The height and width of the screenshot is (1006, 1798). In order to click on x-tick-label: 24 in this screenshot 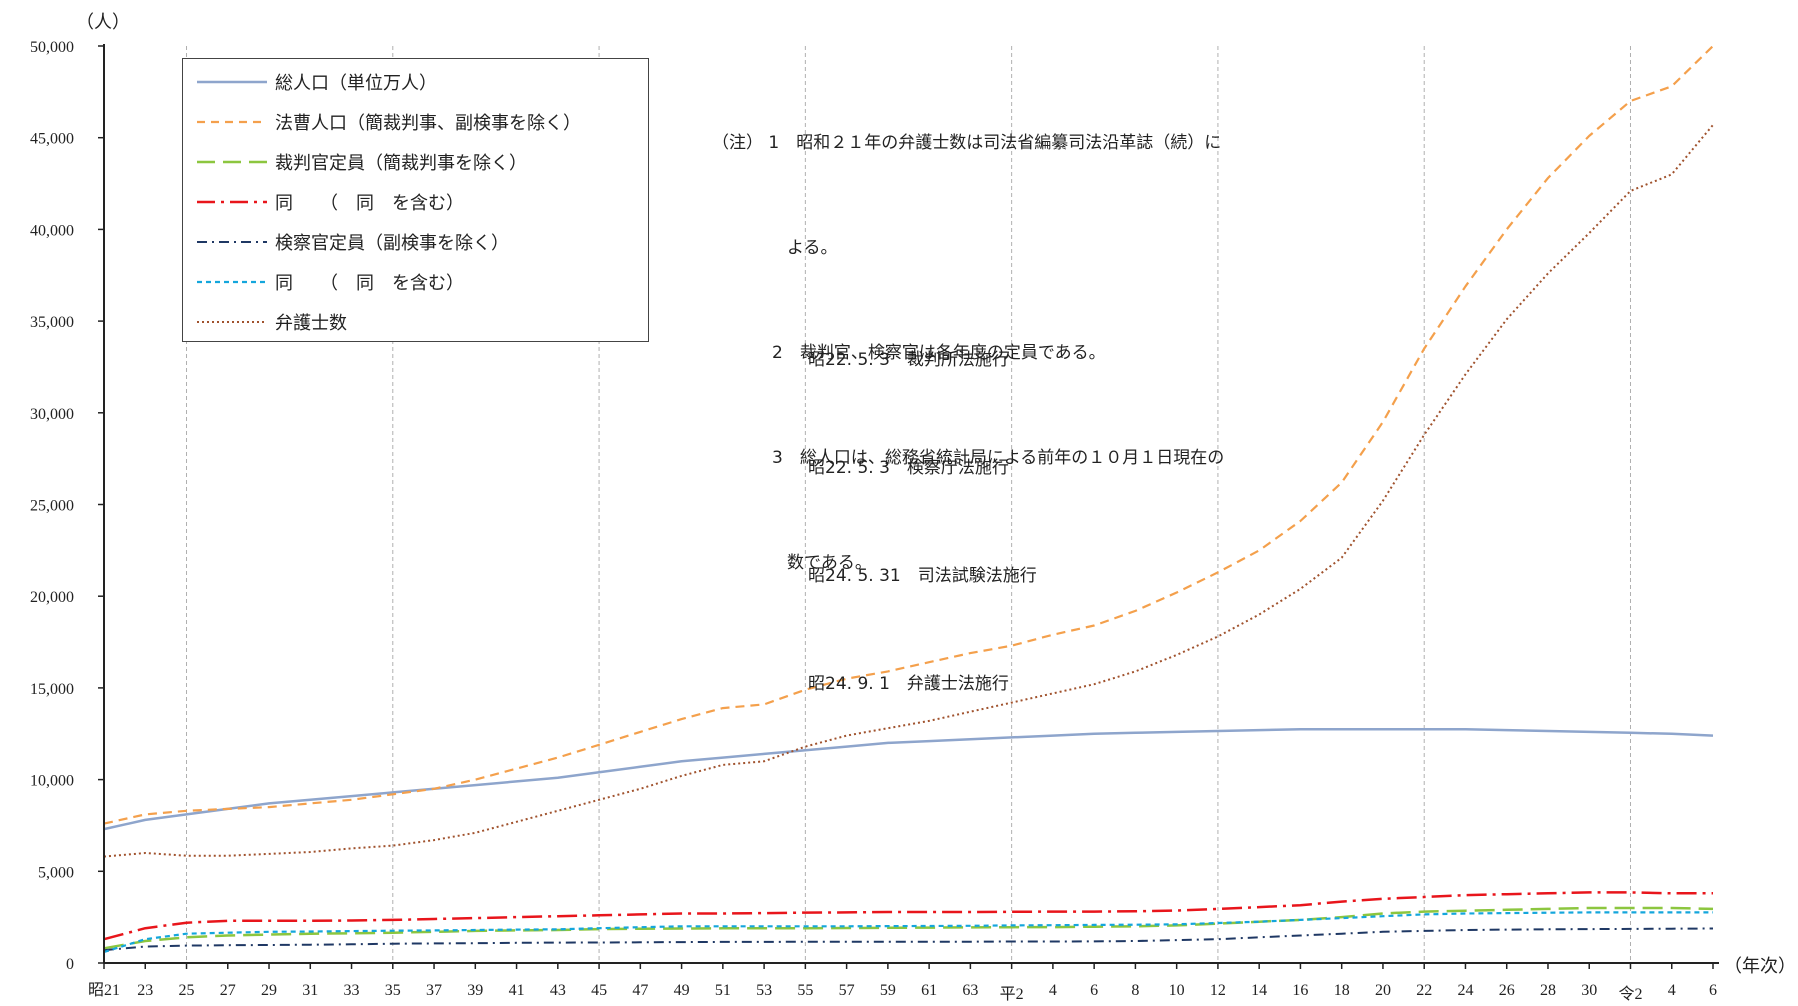, I will do `click(1465, 990)`.